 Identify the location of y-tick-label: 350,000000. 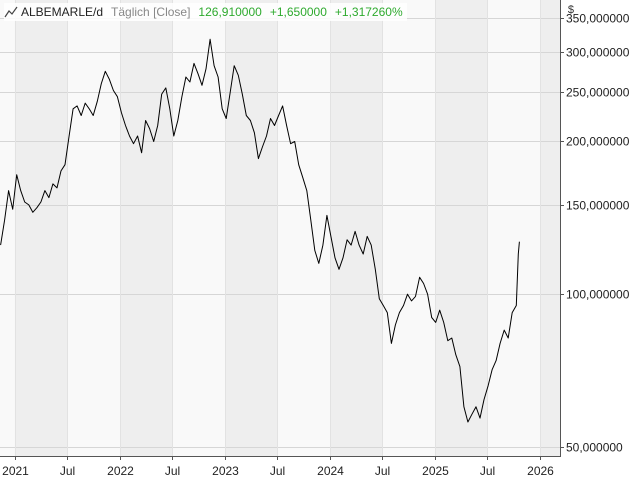
(598, 19).